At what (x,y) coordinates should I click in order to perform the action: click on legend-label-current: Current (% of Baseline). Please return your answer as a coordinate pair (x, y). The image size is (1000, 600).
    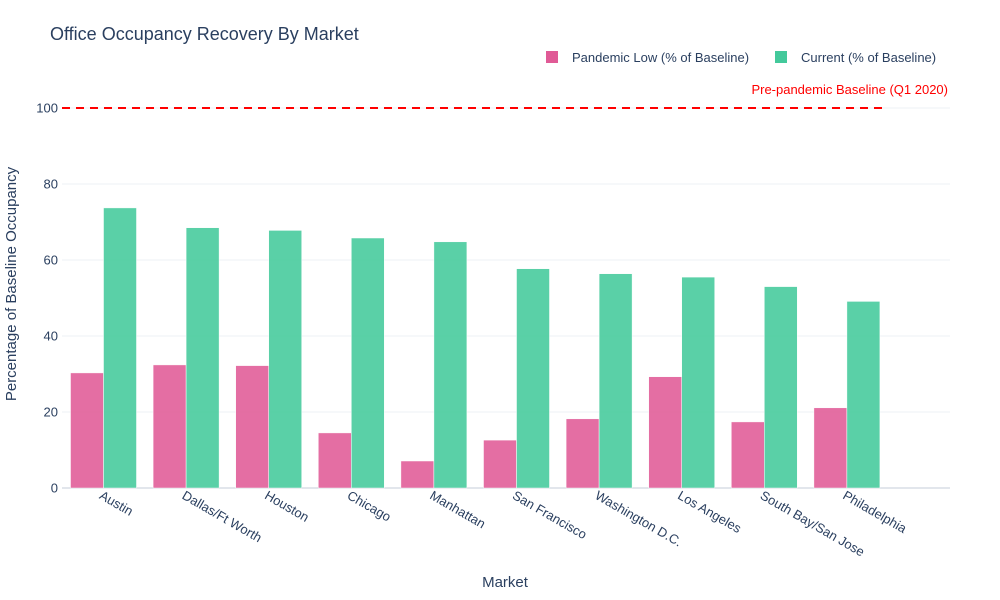
    Looking at the image, I should click on (868, 57).